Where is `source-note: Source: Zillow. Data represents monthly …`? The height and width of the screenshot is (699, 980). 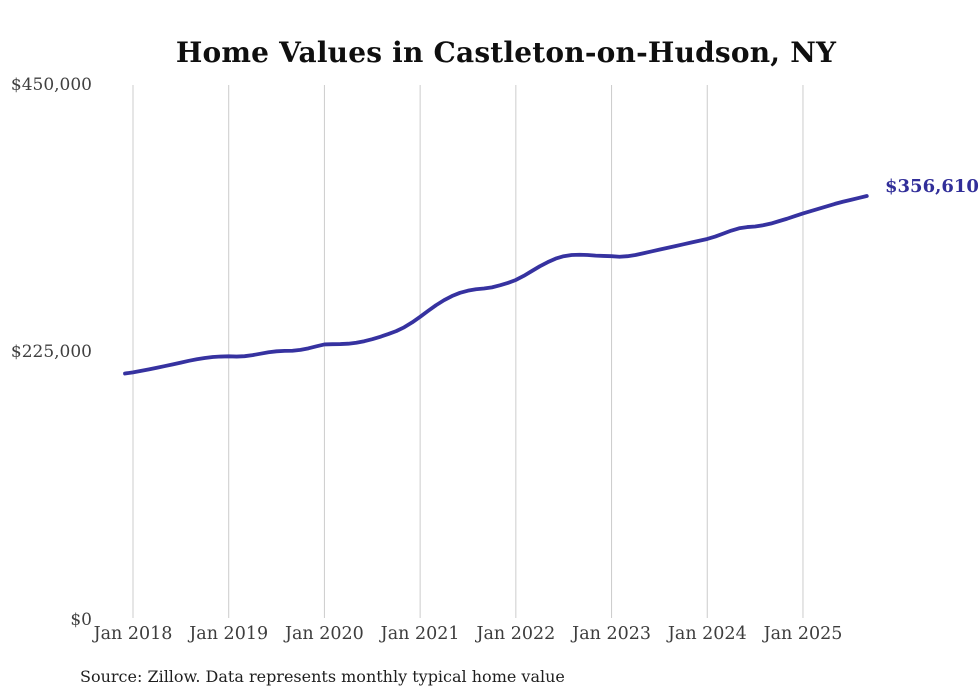
source-note: Source: Zillow. Data represents monthly … is located at coordinates (322, 676).